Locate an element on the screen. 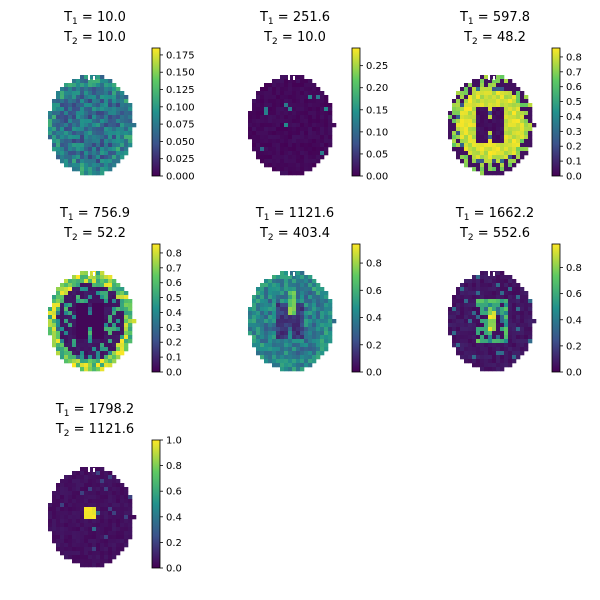 The image size is (600, 600). t1-value: = 1662.2 is located at coordinates (502, 213).